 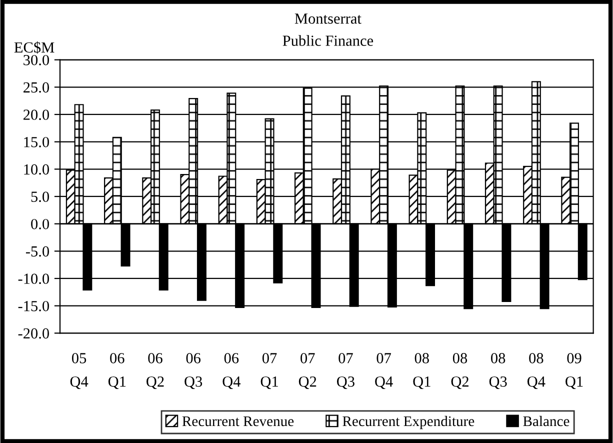 What do you see at coordinates (536, 371) in the screenshot?
I see `x-tick-label: 08 Q4` at bounding box center [536, 371].